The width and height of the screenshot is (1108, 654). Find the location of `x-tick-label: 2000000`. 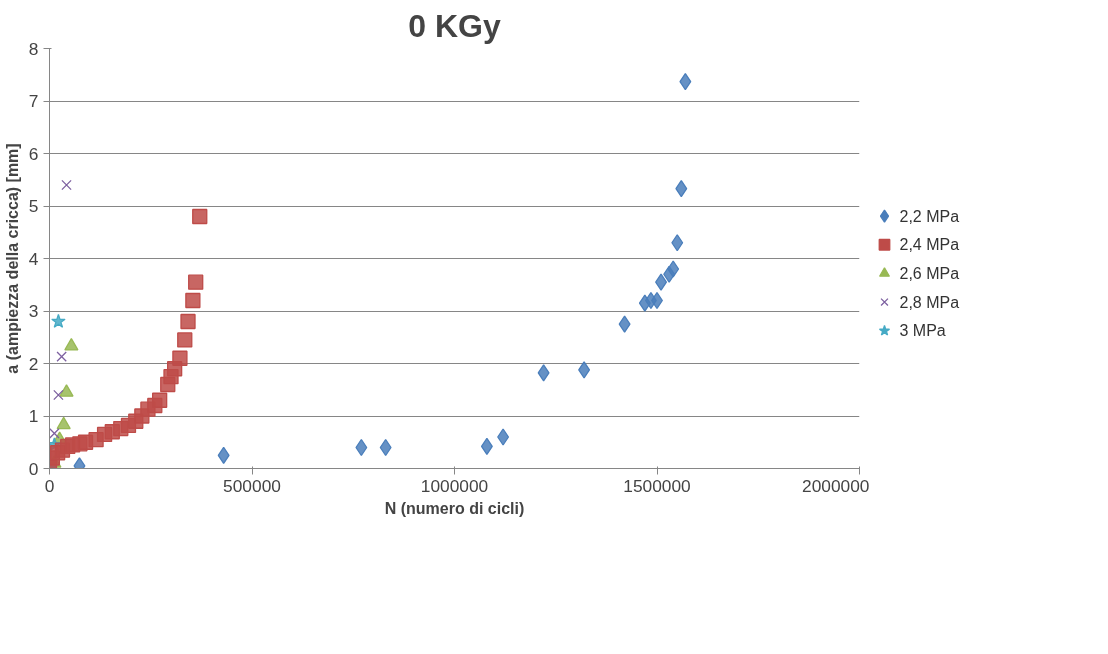

x-tick-label: 2000000 is located at coordinates (836, 485).